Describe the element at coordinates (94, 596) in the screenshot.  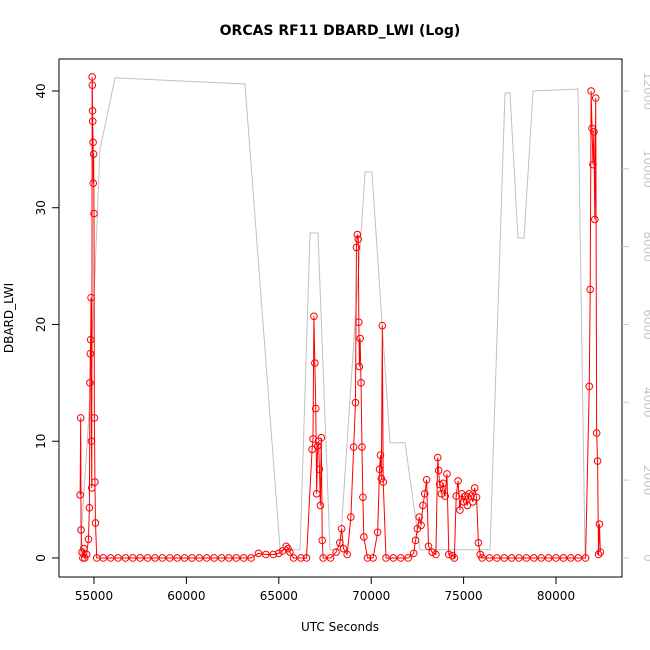
I see `x-tick-label: 55000` at that location.